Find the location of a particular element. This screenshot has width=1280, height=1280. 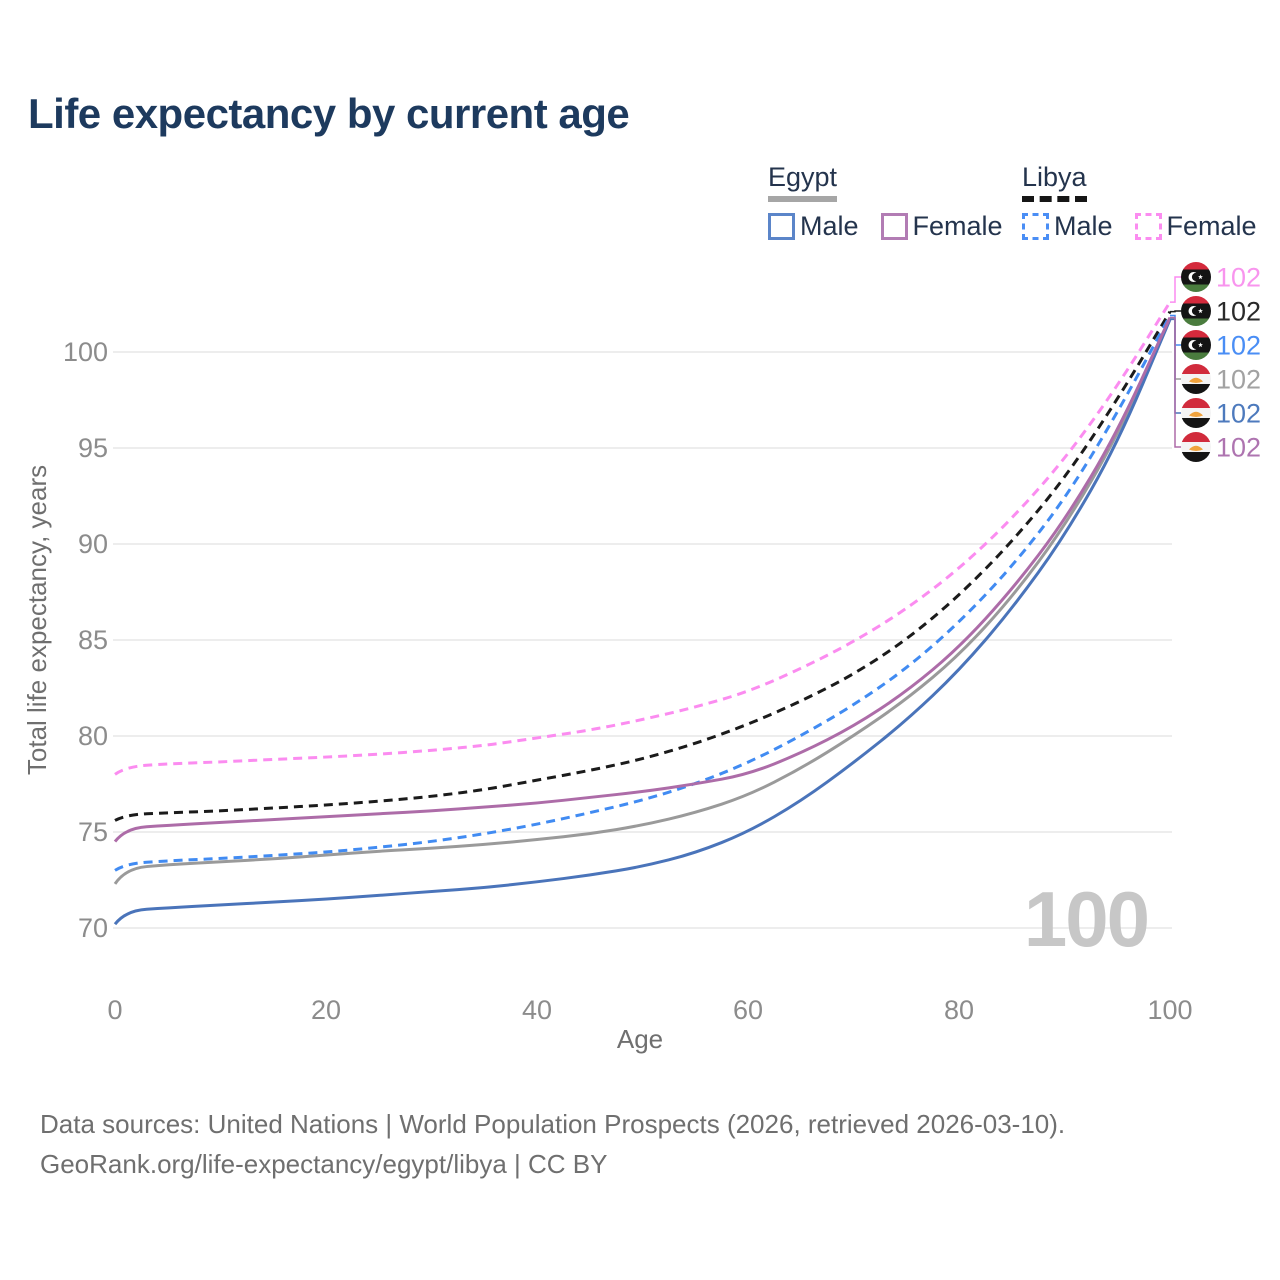

end-value-label-egypt: 102 is located at coordinates (1238, 380).